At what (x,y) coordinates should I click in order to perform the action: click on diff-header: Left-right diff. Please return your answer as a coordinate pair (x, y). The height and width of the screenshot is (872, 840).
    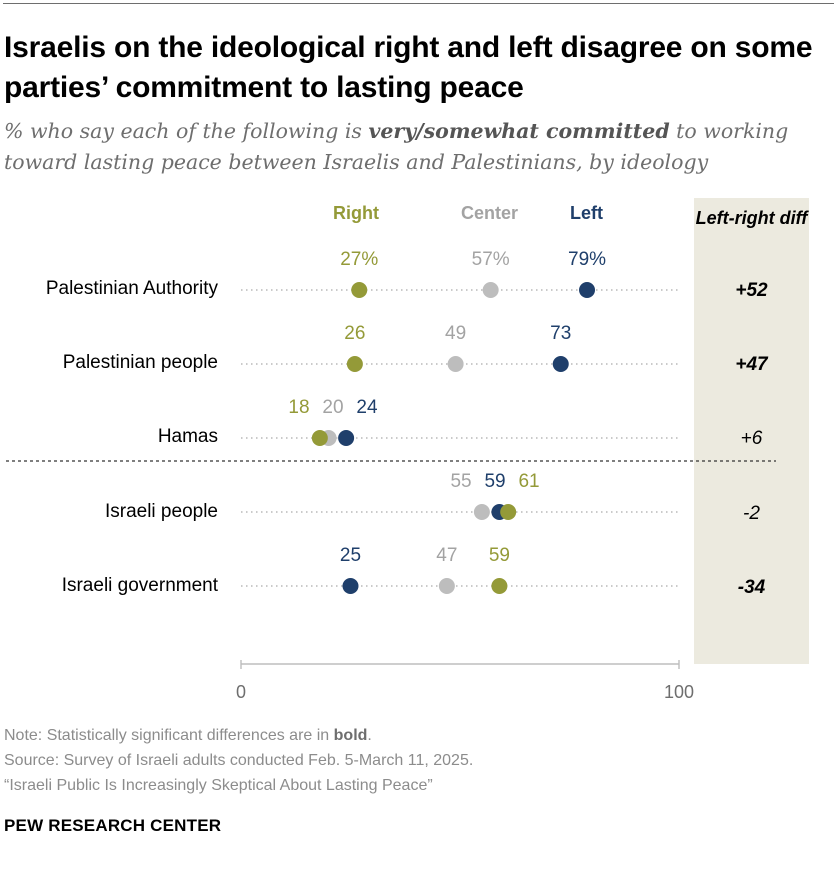
    Looking at the image, I should click on (751, 218).